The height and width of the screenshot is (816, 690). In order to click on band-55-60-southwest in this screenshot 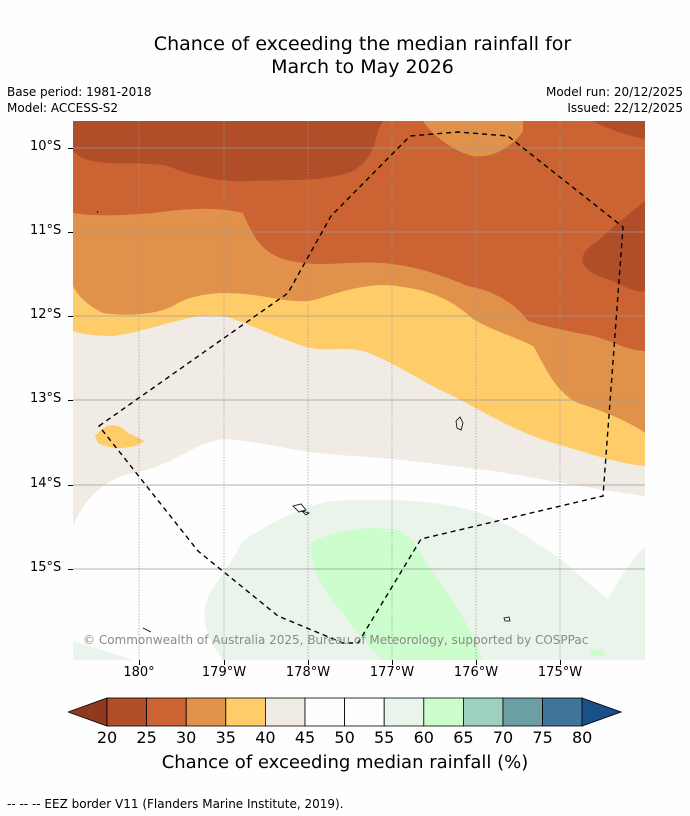, I will do `click(103, 650)`.